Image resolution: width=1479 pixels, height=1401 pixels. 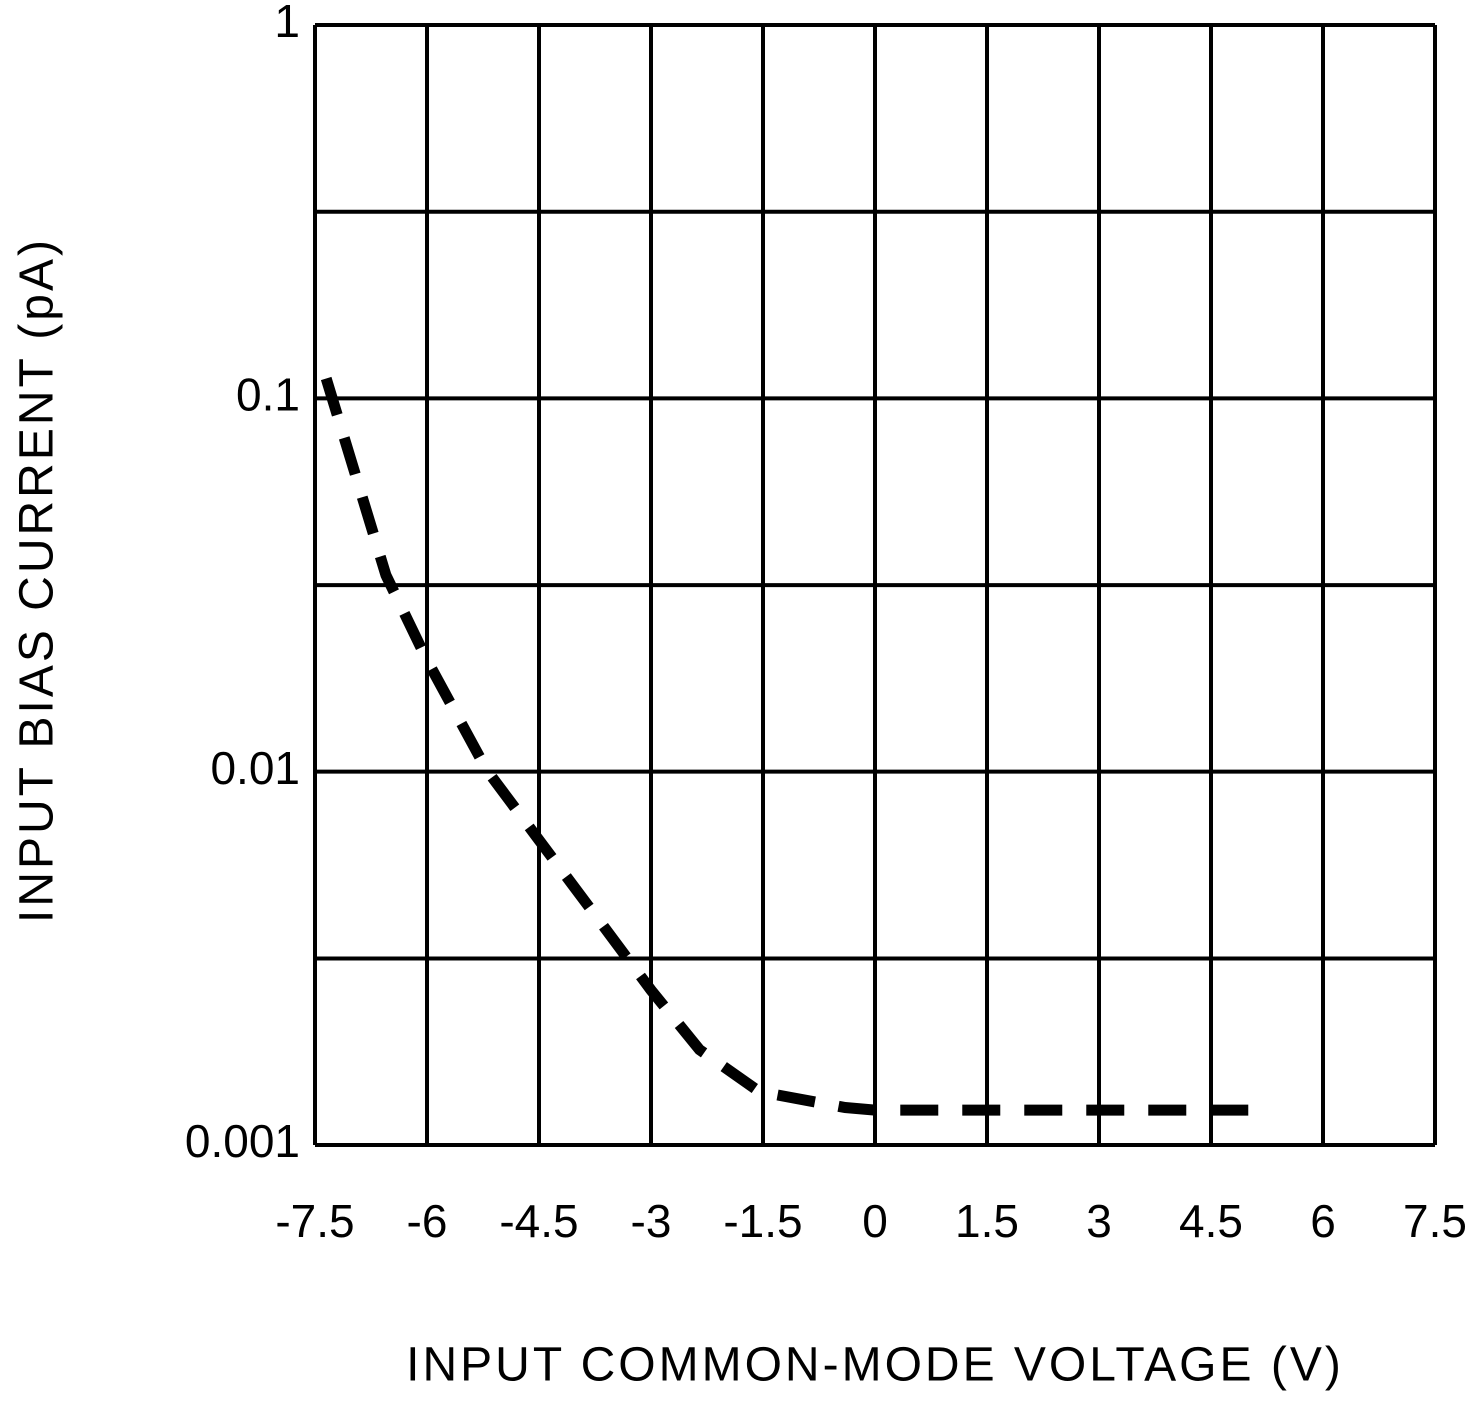 What do you see at coordinates (242, 1141) in the screenshot?
I see `y-tick-label: 0.001` at bounding box center [242, 1141].